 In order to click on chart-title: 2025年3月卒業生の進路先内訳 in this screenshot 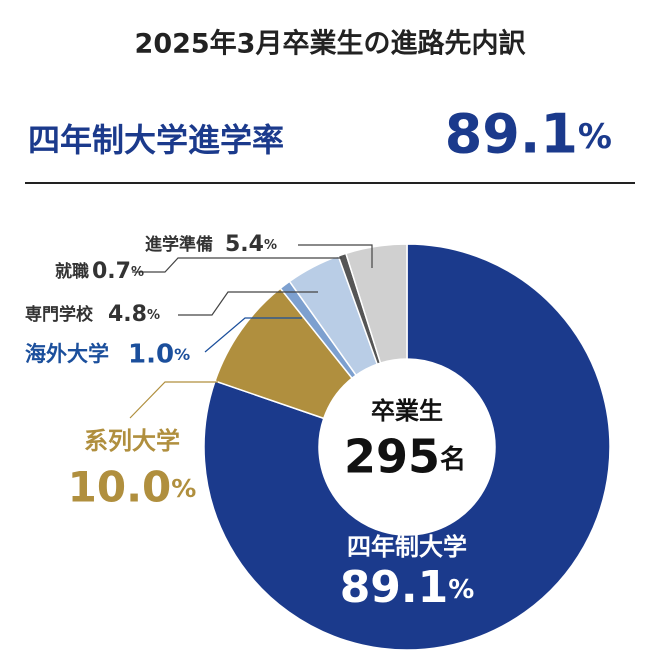, I will do `click(331, 44)`.